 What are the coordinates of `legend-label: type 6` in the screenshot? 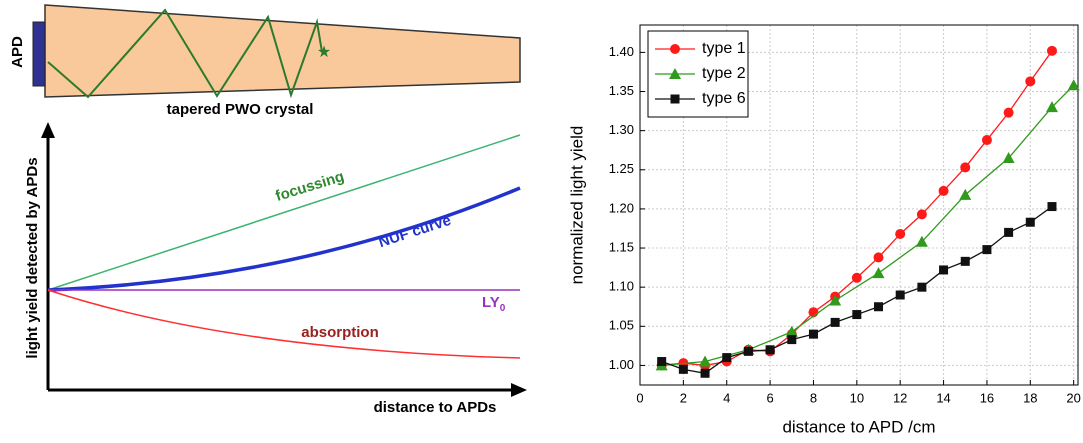 It's located at (724, 98).